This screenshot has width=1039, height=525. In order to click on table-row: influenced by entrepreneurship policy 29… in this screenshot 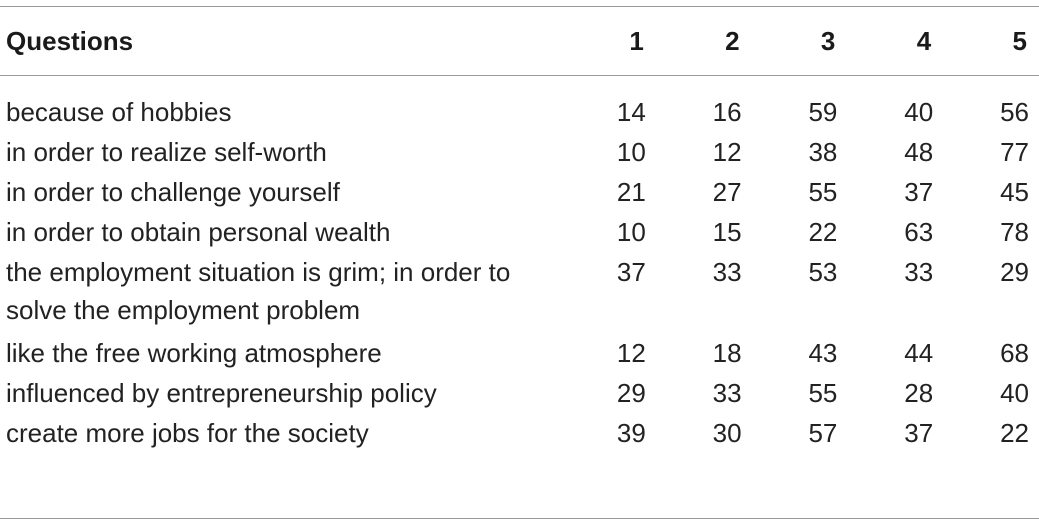, I will do `click(519, 393)`.